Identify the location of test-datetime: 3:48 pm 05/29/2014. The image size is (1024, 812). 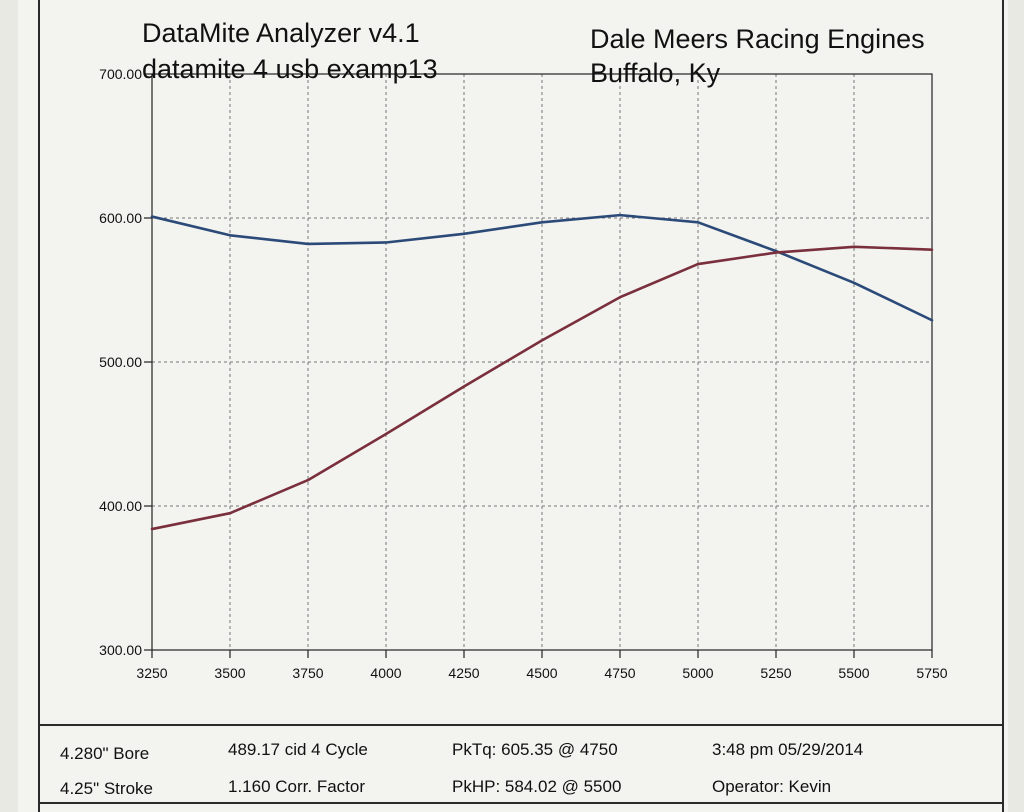
(788, 749).